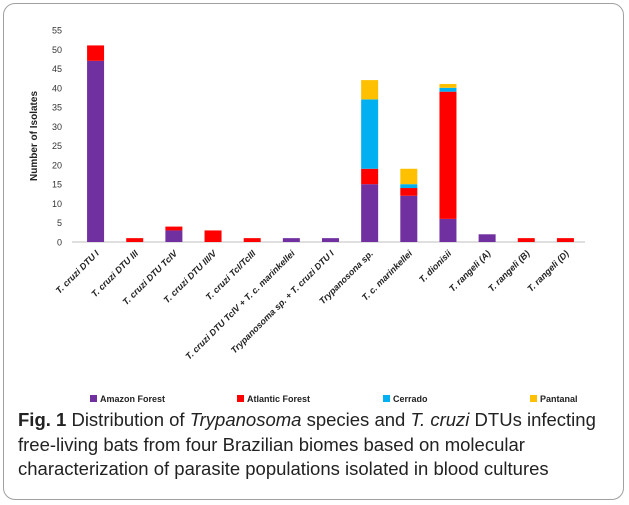  What do you see at coordinates (34, 136) in the screenshot?
I see `y-axis-title: Number of Isolates` at bounding box center [34, 136].